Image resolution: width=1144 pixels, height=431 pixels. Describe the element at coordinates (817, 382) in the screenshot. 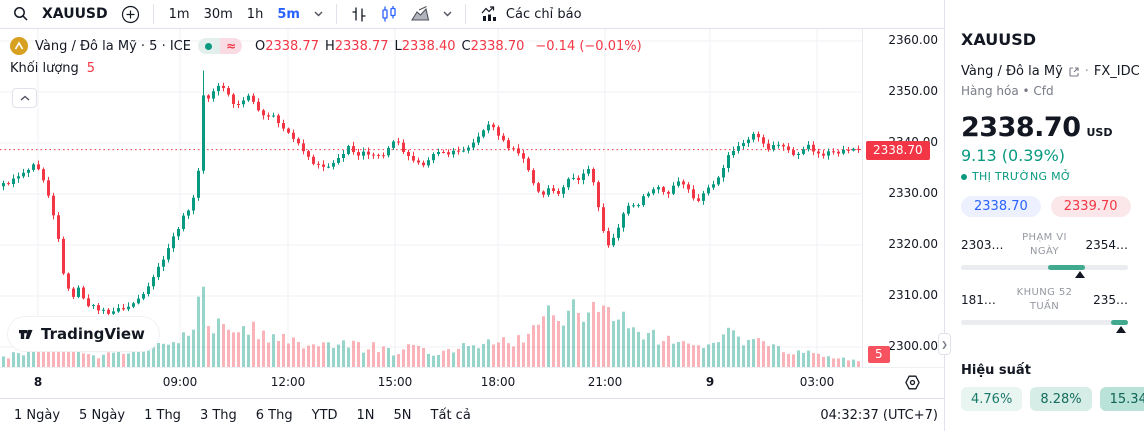

I see `time-axis-label: 03:00` at that location.